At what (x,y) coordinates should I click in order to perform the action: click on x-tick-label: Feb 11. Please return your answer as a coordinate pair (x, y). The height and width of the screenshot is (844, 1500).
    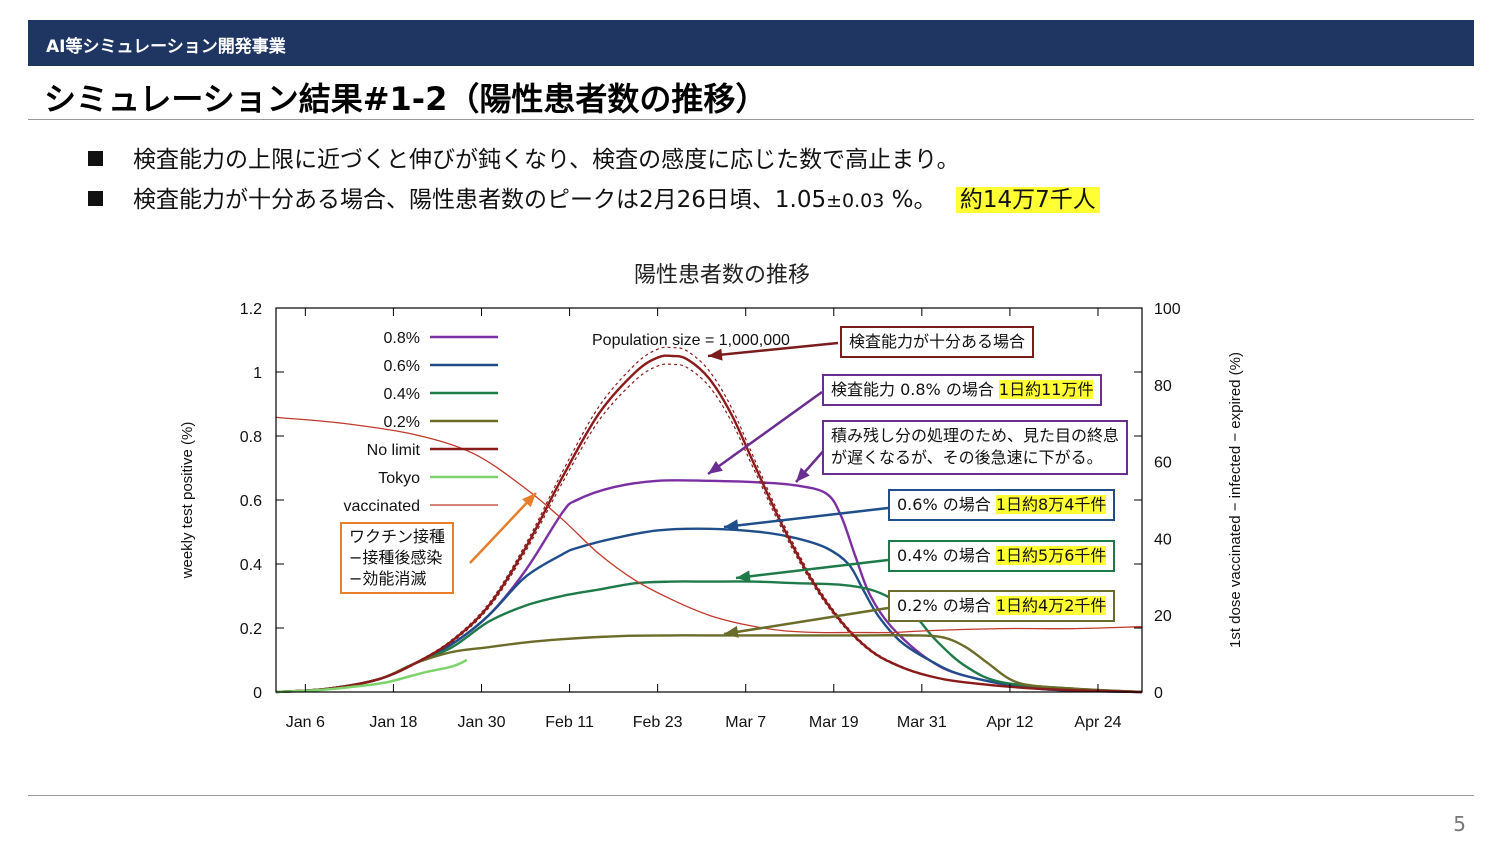
    Looking at the image, I should click on (569, 722).